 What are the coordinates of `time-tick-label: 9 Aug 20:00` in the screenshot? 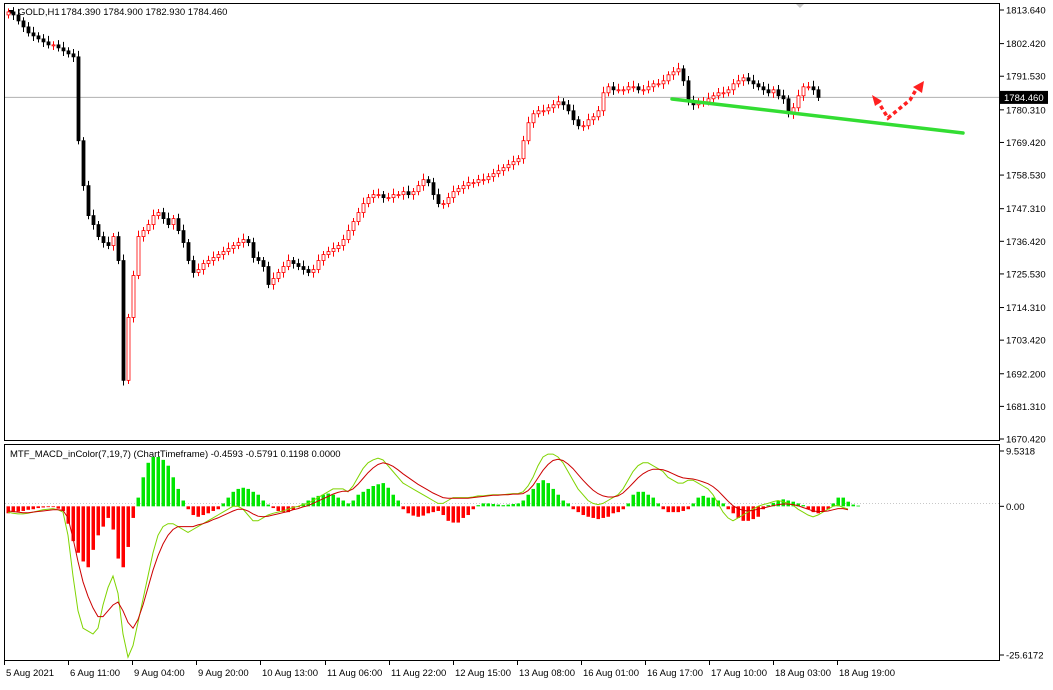 It's located at (223, 673).